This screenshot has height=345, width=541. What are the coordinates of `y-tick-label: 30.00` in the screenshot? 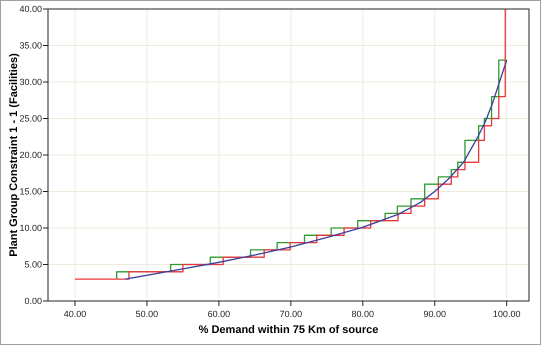 It's located at (30, 82).